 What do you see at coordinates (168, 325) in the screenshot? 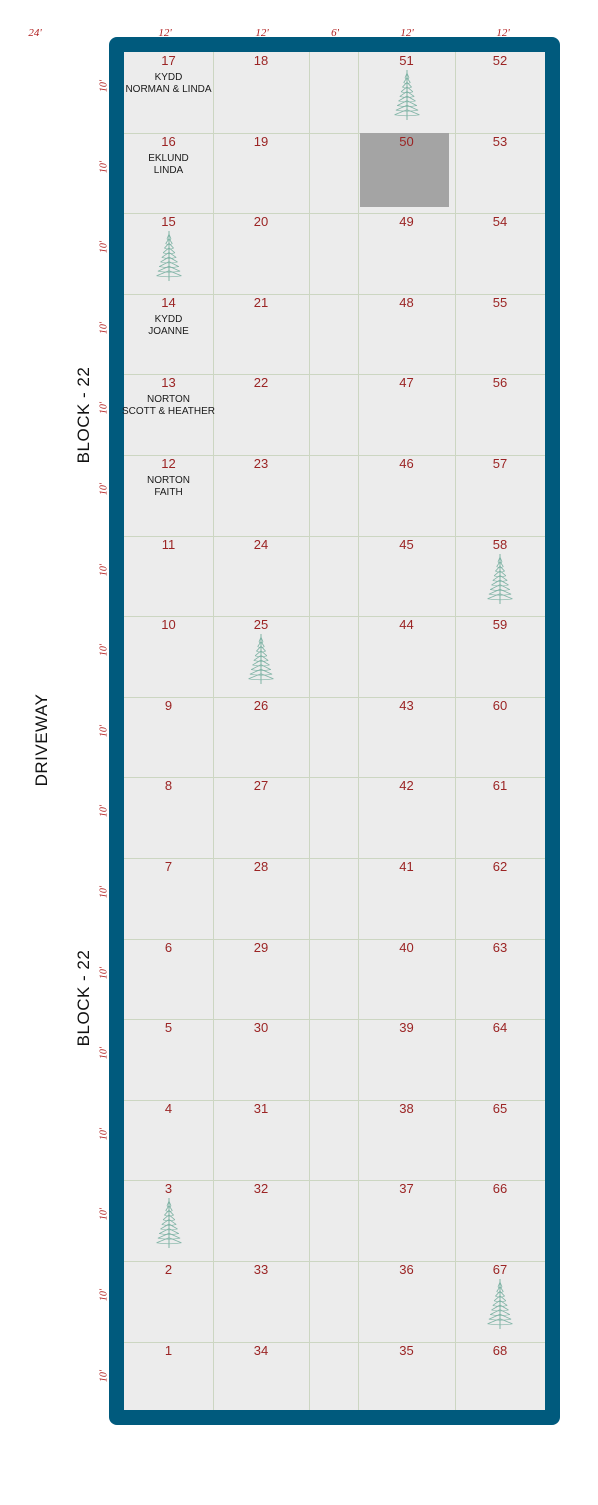
I see `plot-owner-name: KYDD JOANNE` at bounding box center [168, 325].